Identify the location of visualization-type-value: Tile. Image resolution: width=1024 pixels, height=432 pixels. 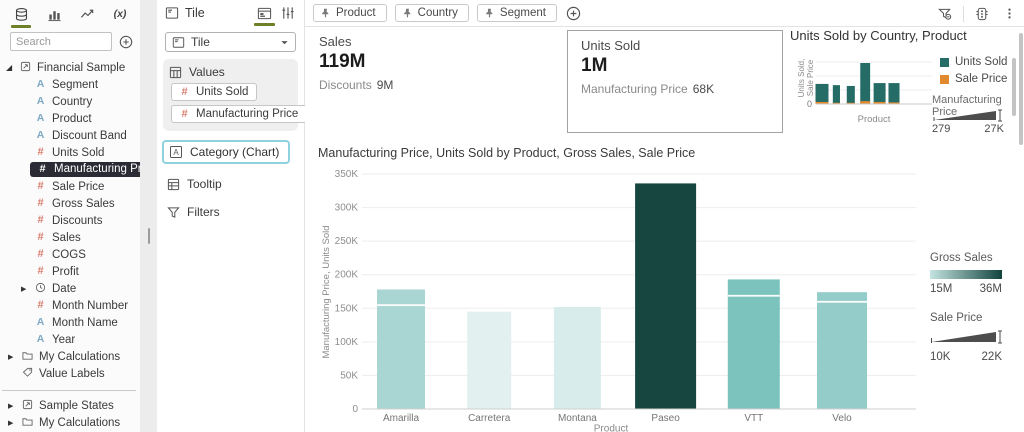
(200, 42).